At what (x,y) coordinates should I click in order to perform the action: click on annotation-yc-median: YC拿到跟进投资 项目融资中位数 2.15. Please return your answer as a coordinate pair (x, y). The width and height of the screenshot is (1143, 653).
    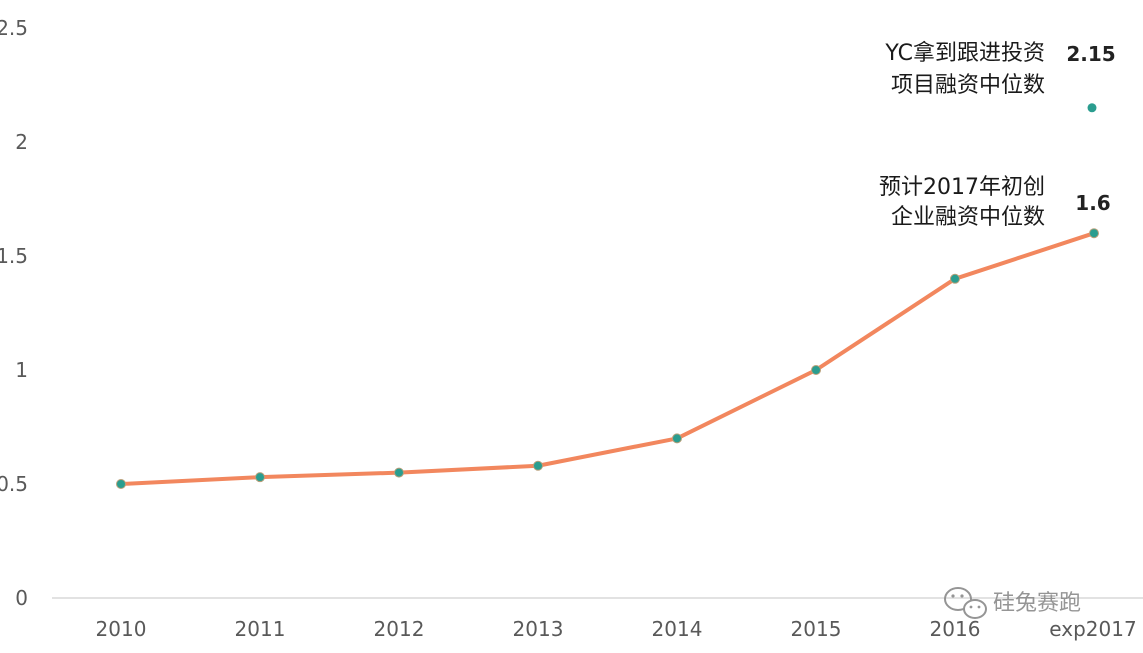
    Looking at the image, I should click on (999, 69).